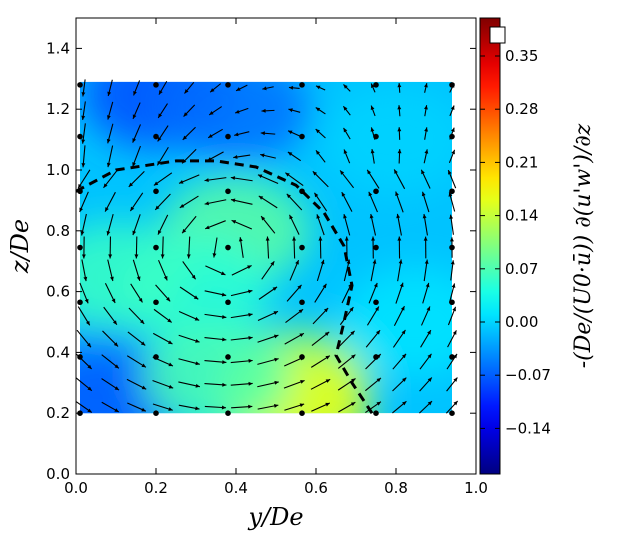  I want to click on colorbar-tick-label: −0.07, so click(528, 375).